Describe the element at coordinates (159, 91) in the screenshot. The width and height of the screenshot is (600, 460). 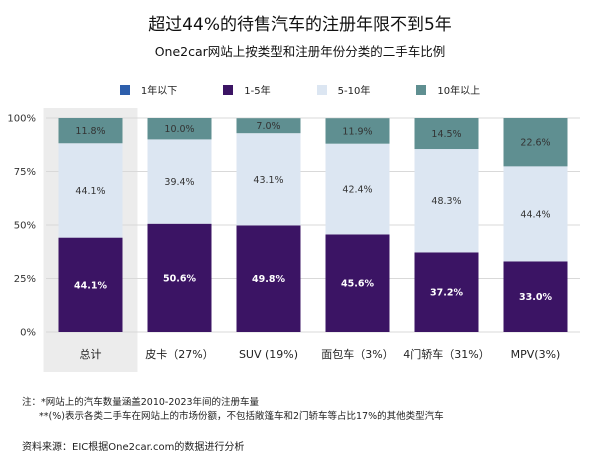
I see `legend-label-under-1-year: 1年以下` at that location.